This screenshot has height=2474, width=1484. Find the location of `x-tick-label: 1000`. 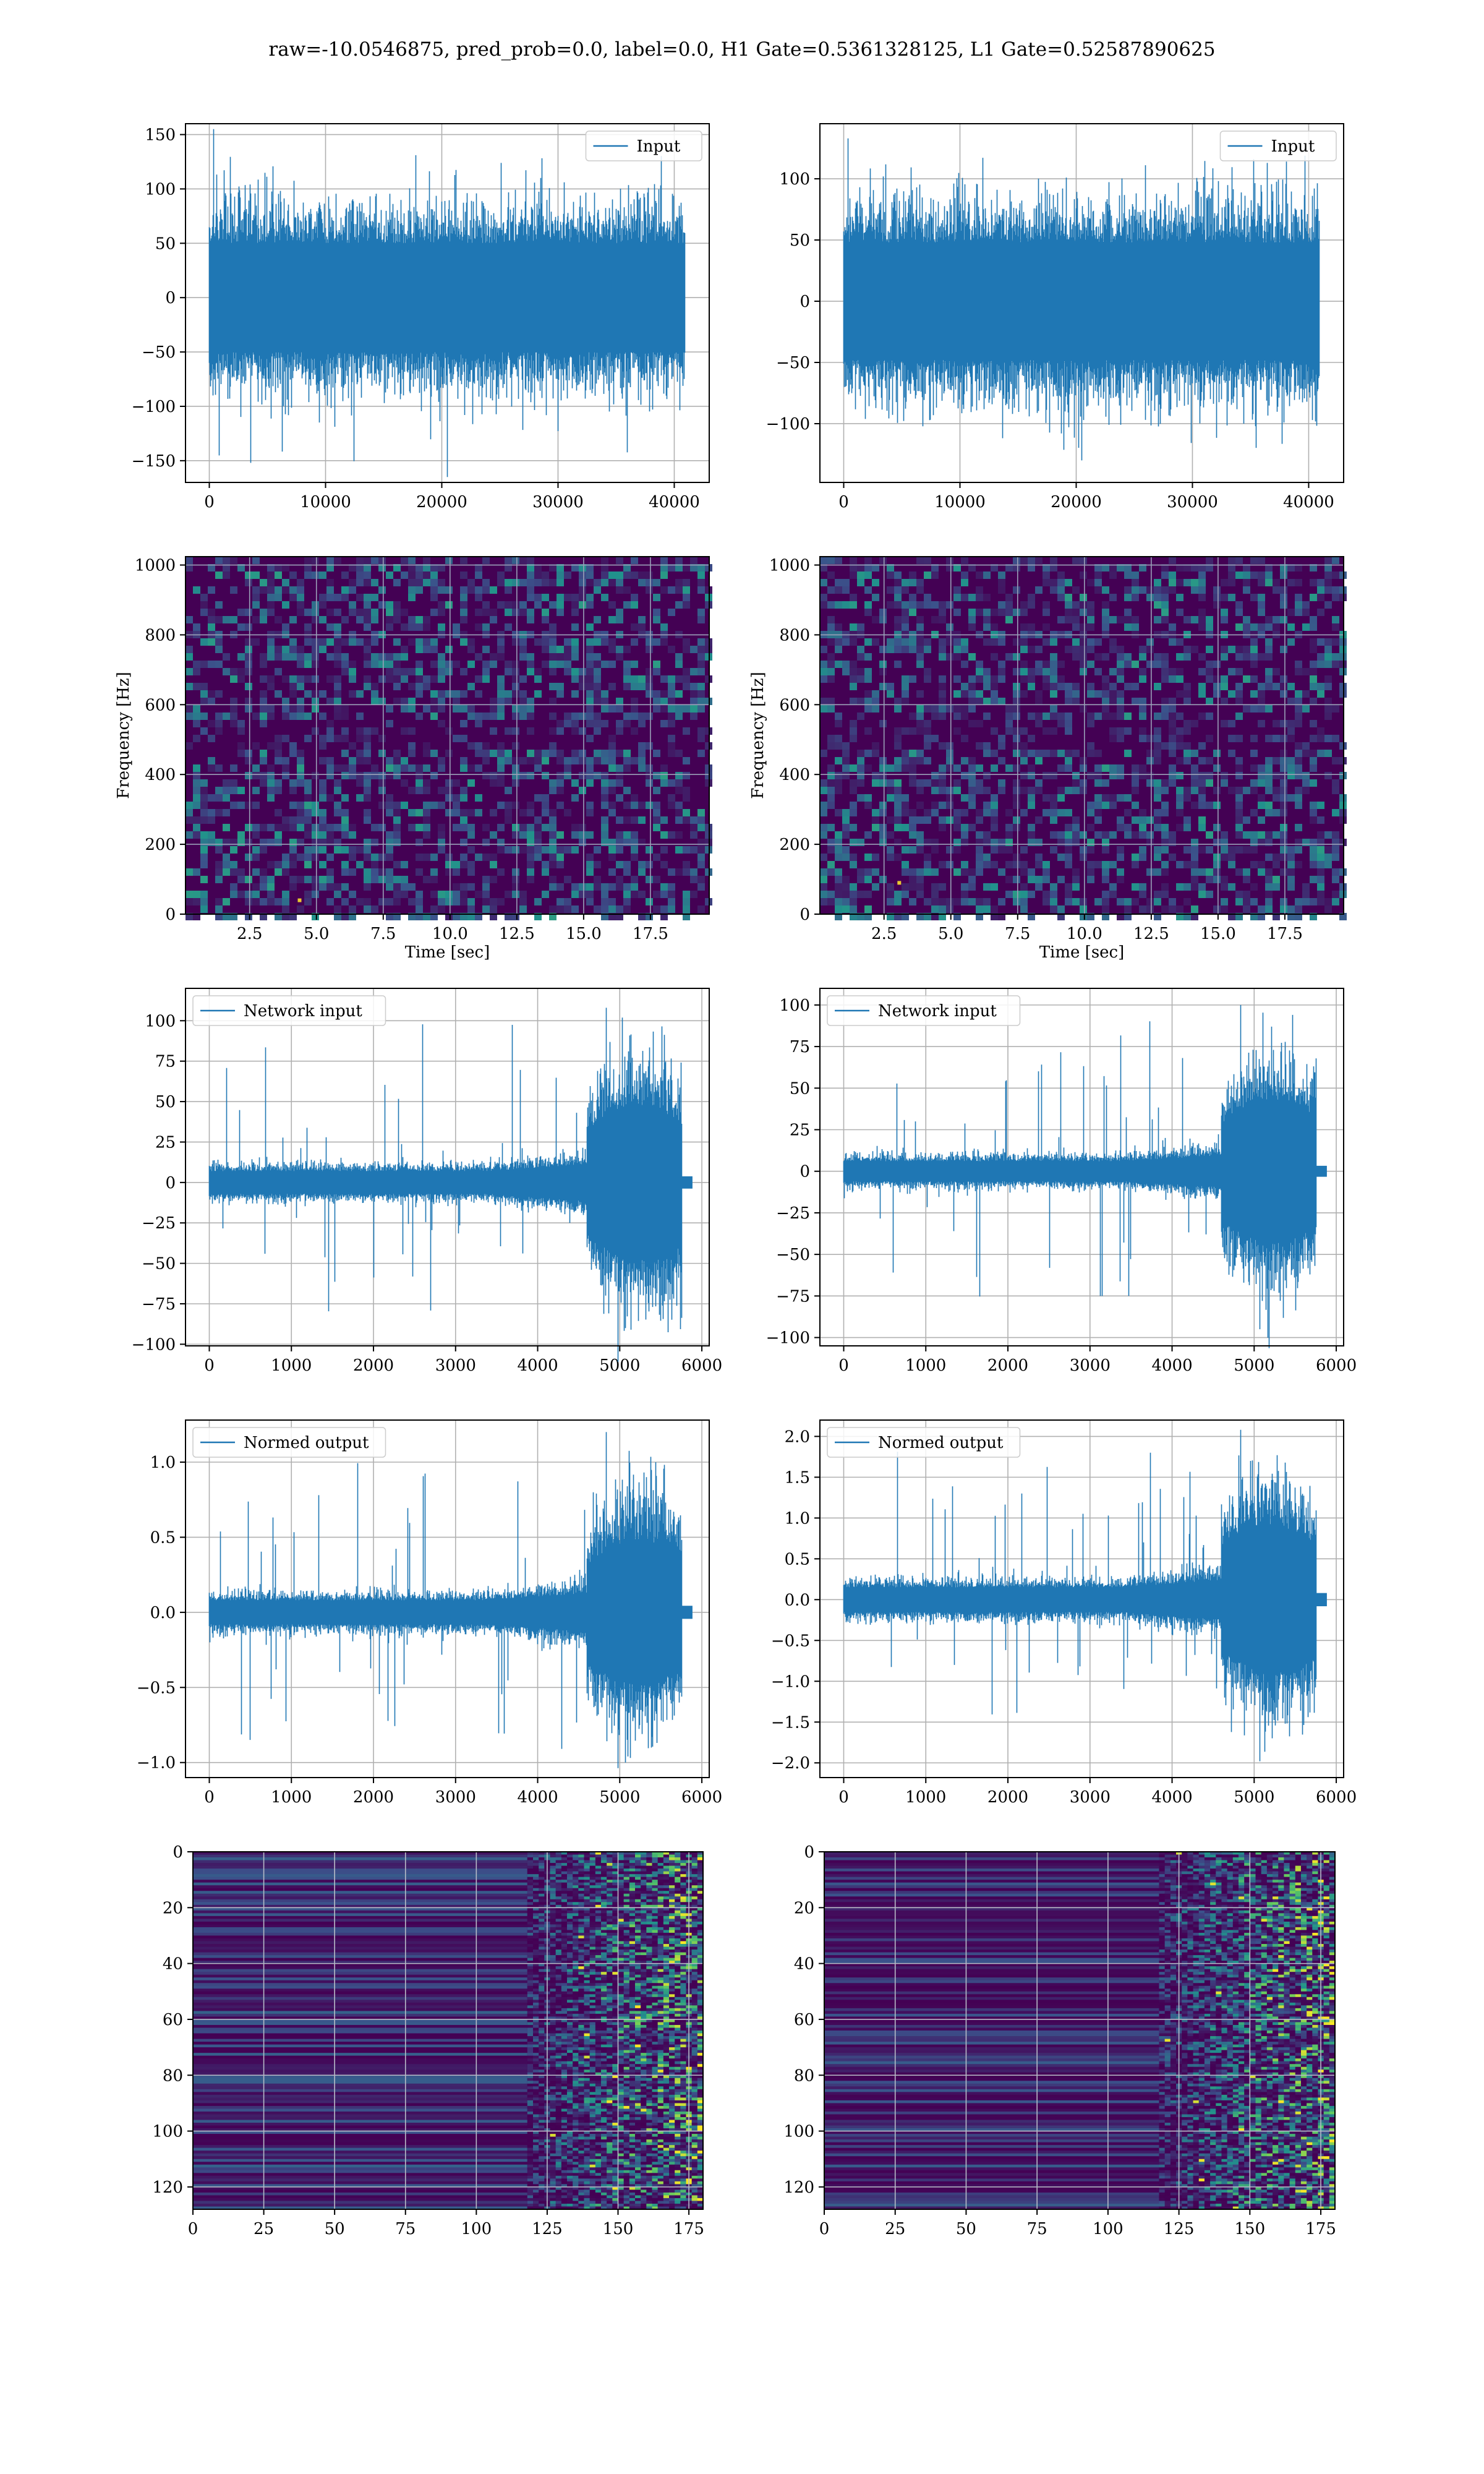

x-tick-label: 1000 is located at coordinates (291, 1365).